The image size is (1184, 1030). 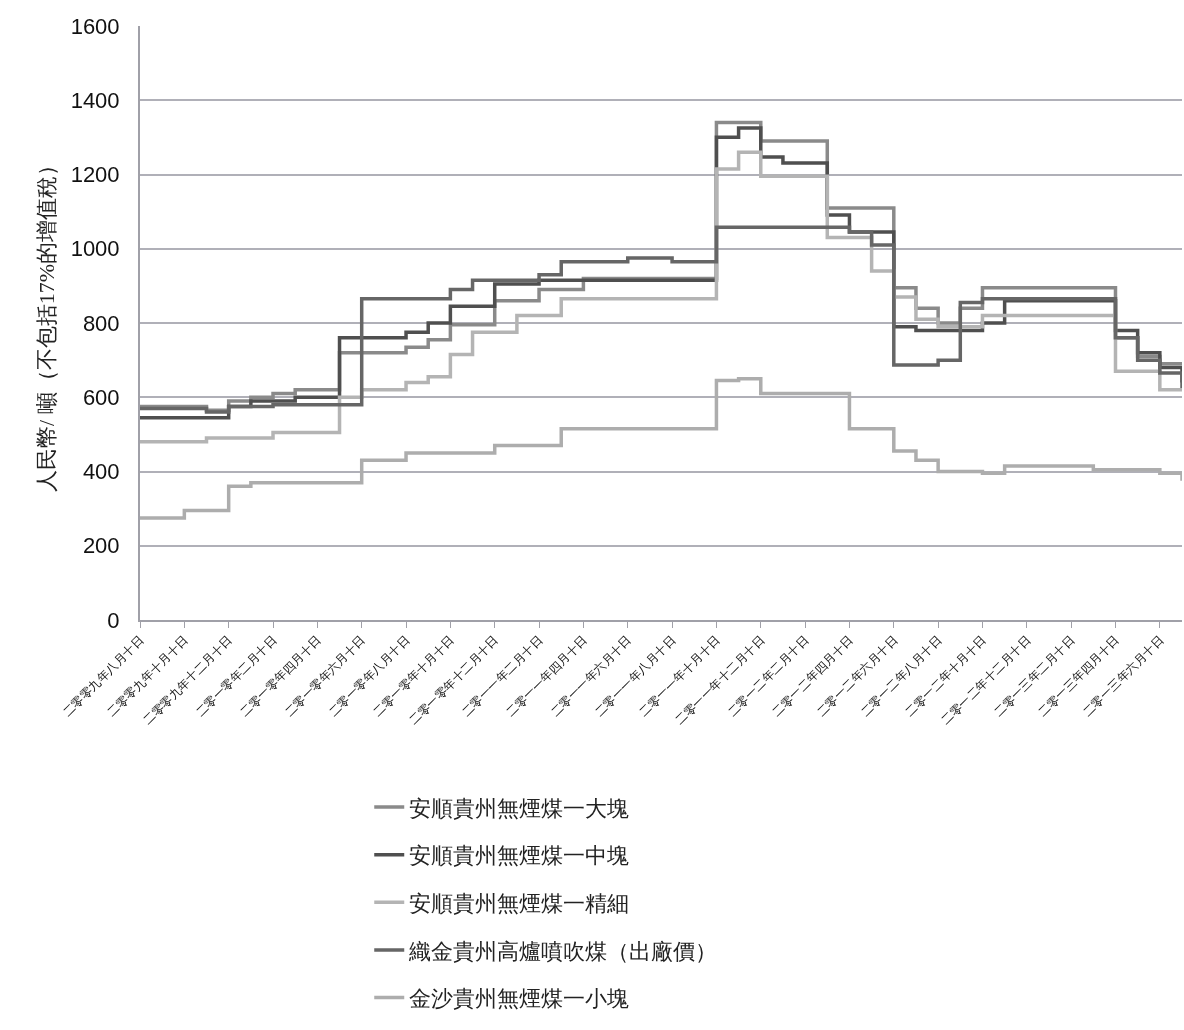 What do you see at coordinates (113, 620) in the screenshot?
I see `y-tick-label: 0` at bounding box center [113, 620].